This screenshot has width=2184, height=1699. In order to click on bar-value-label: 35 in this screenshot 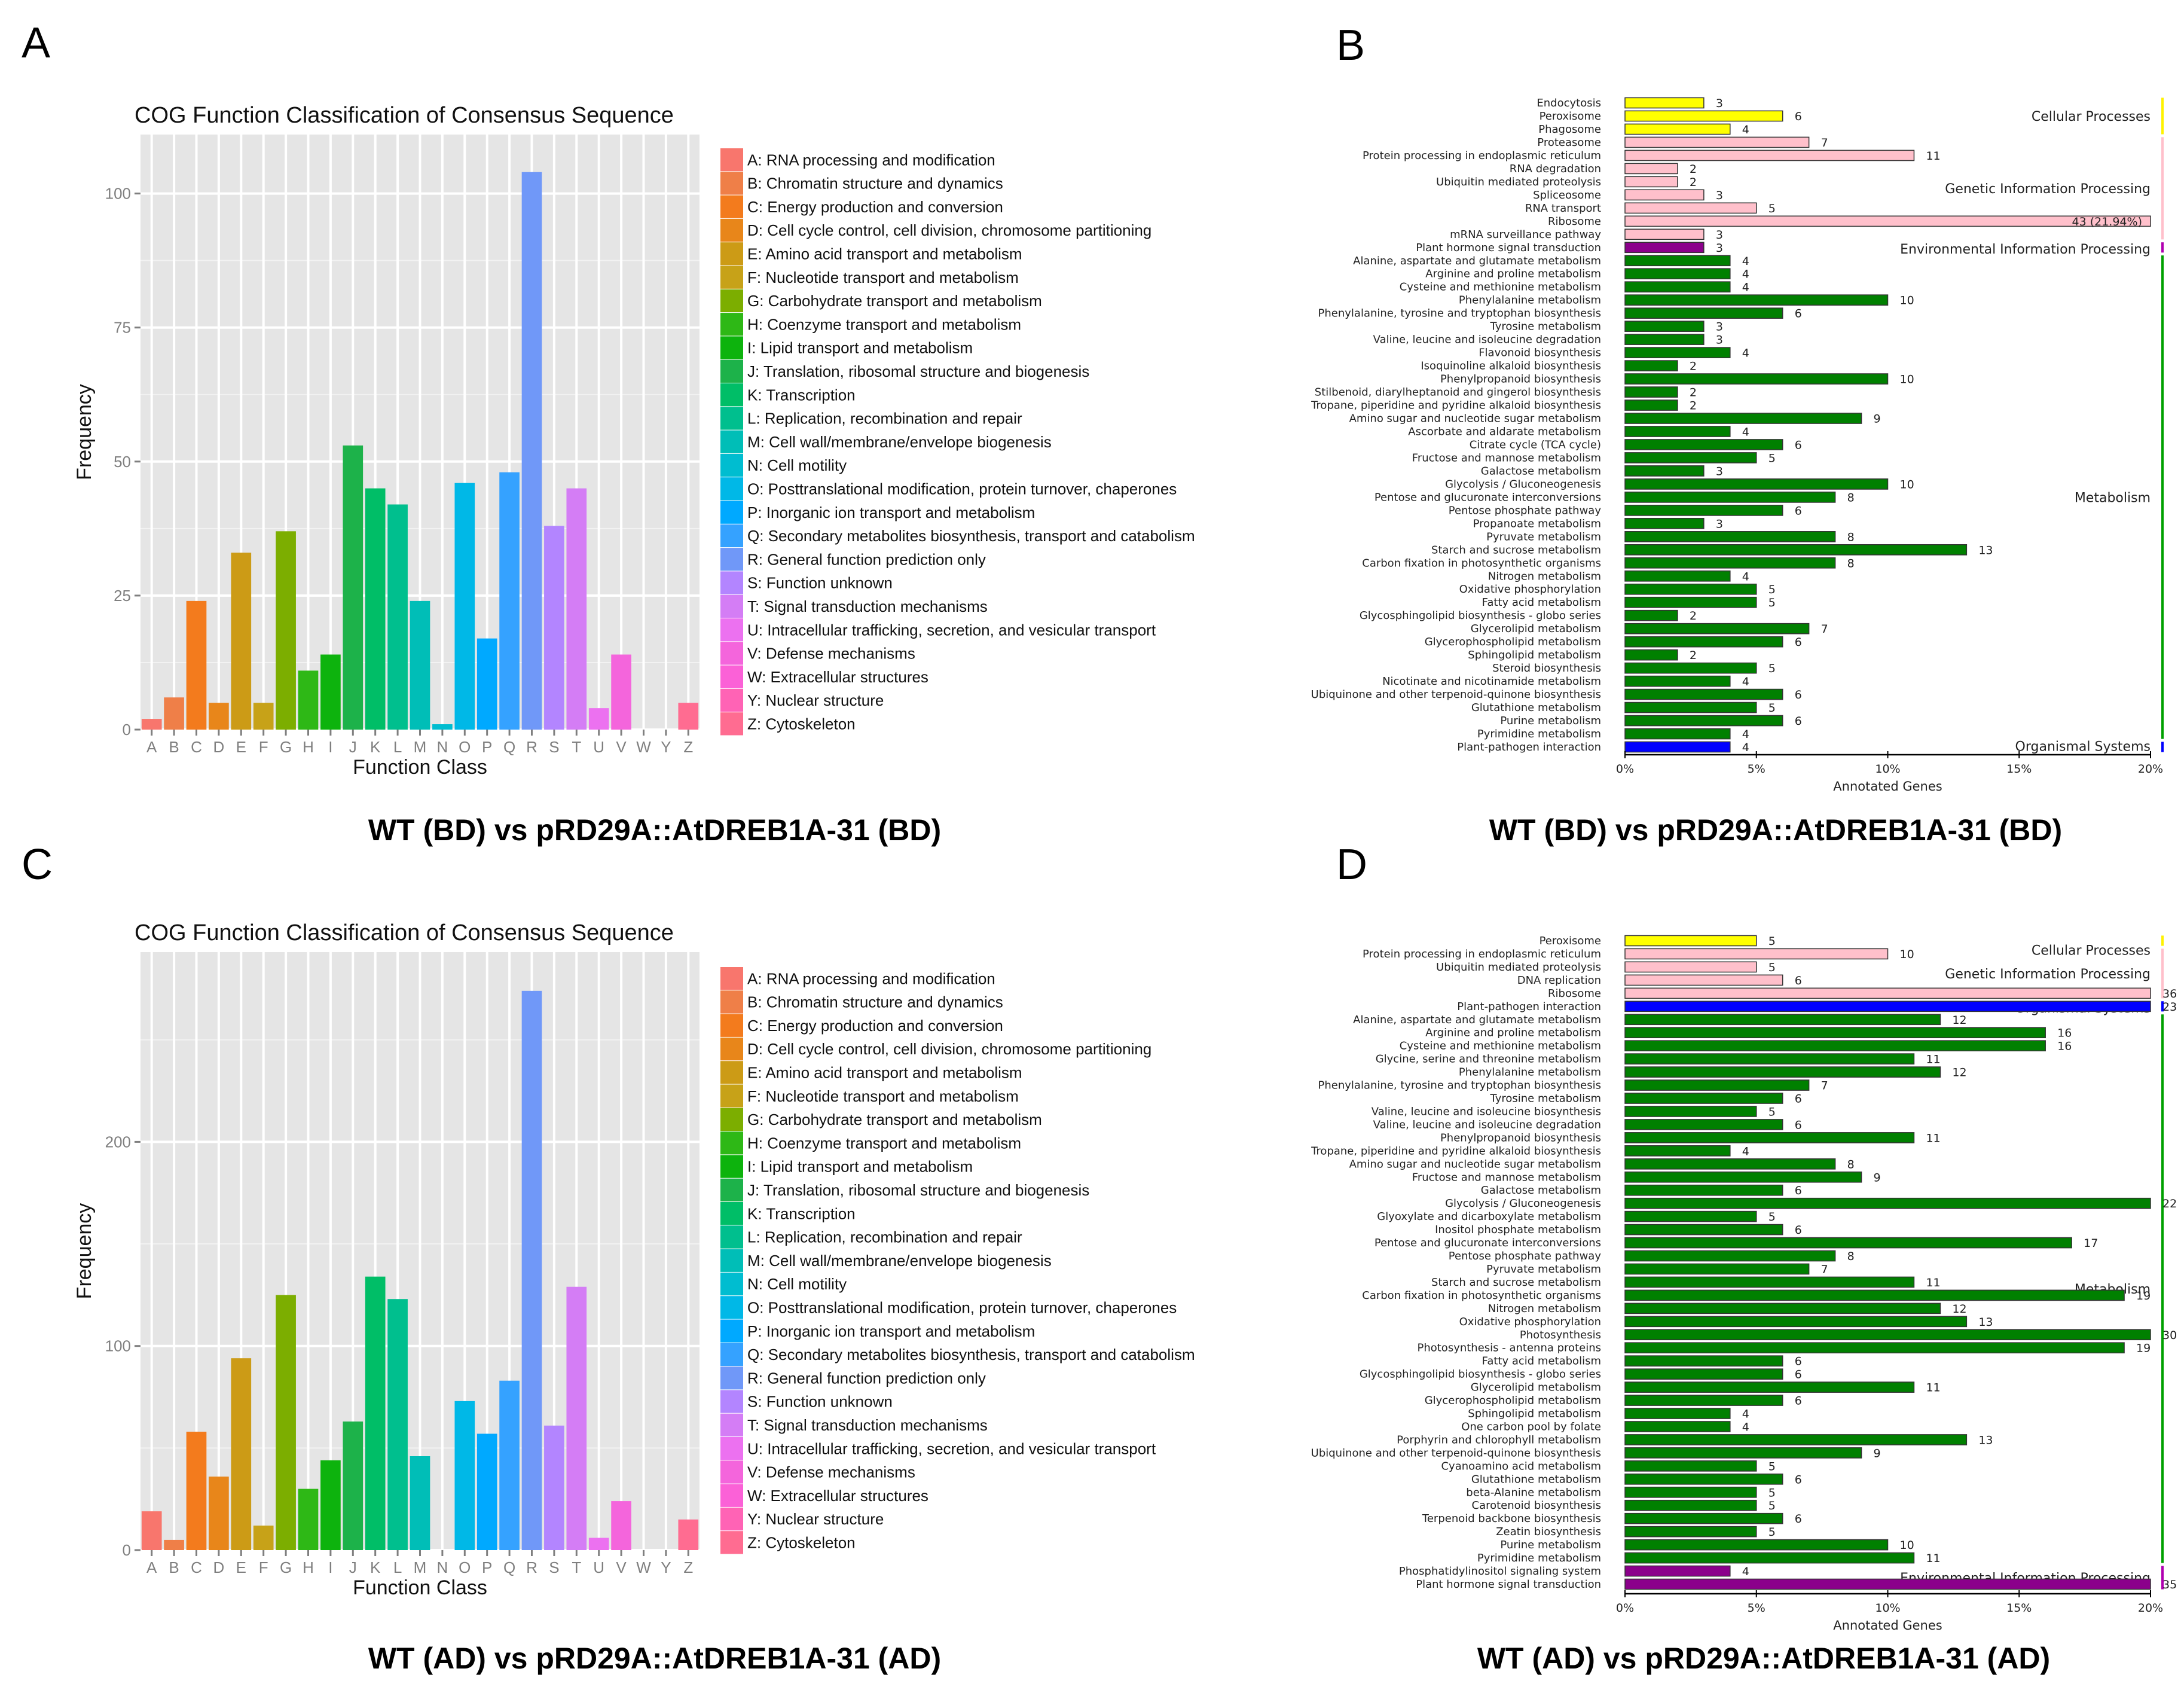, I will do `click(2169, 1585)`.